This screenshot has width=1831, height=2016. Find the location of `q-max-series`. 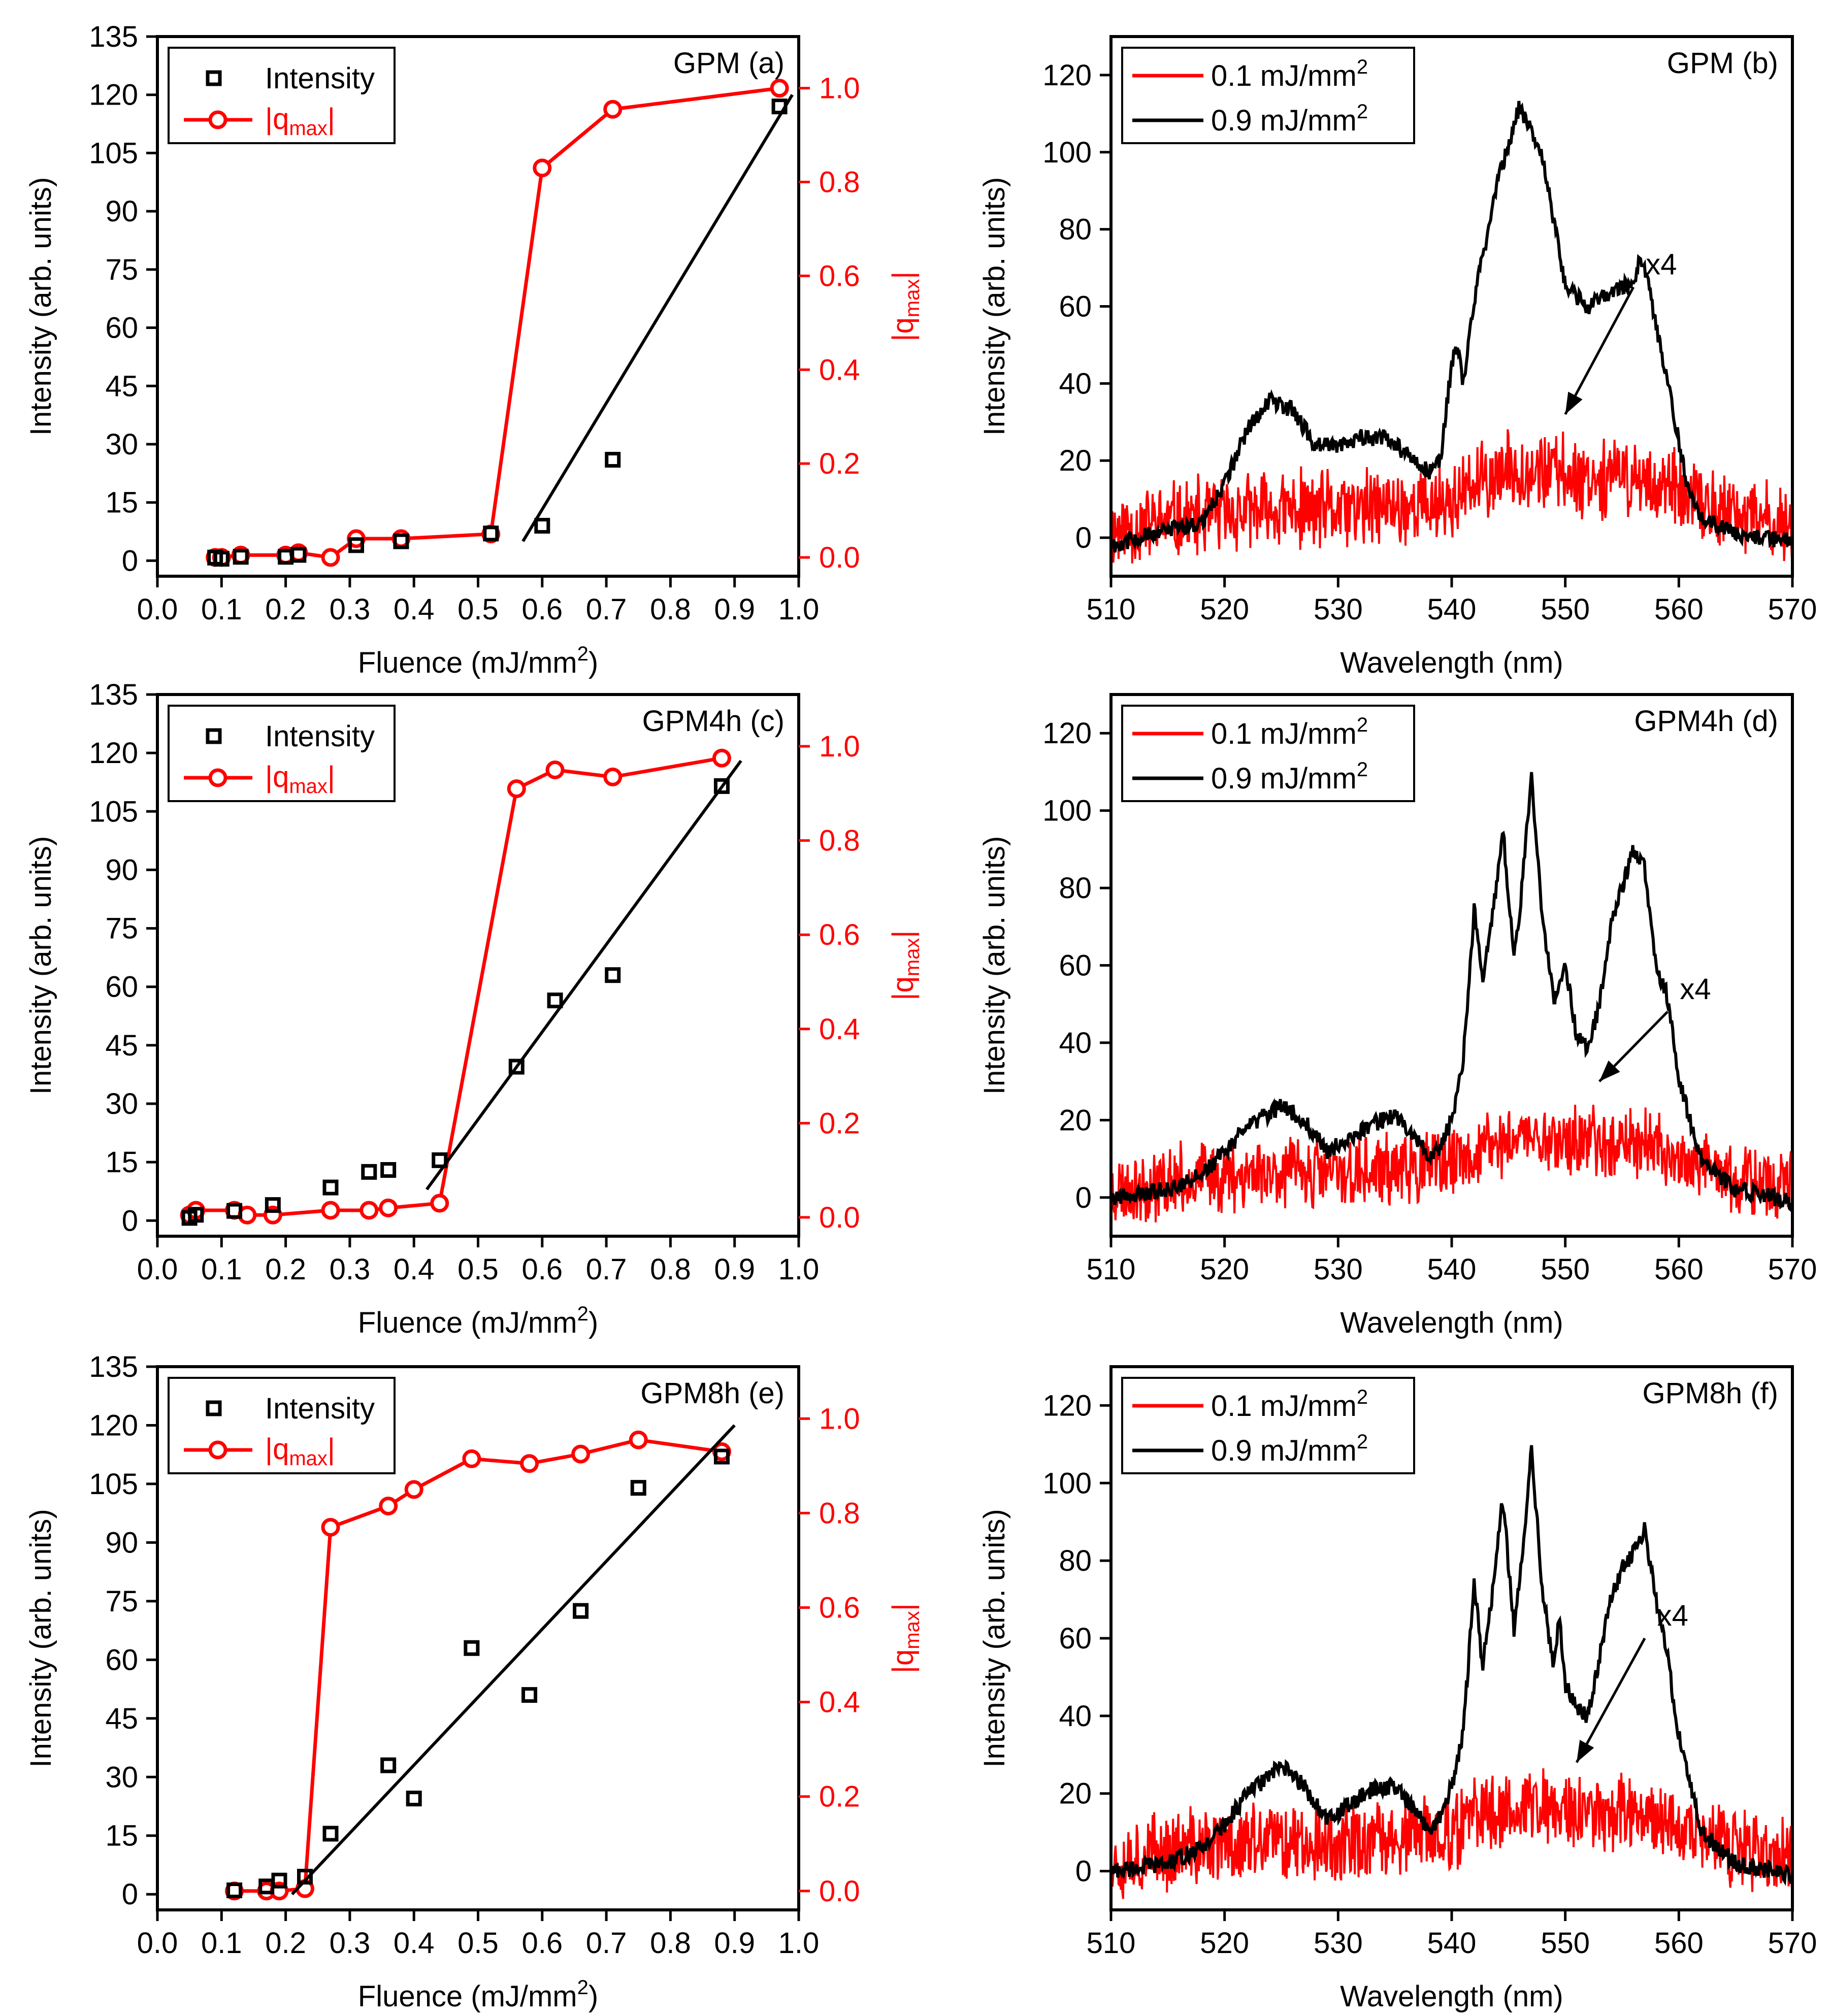

q-max-series is located at coordinates (478, 1665).